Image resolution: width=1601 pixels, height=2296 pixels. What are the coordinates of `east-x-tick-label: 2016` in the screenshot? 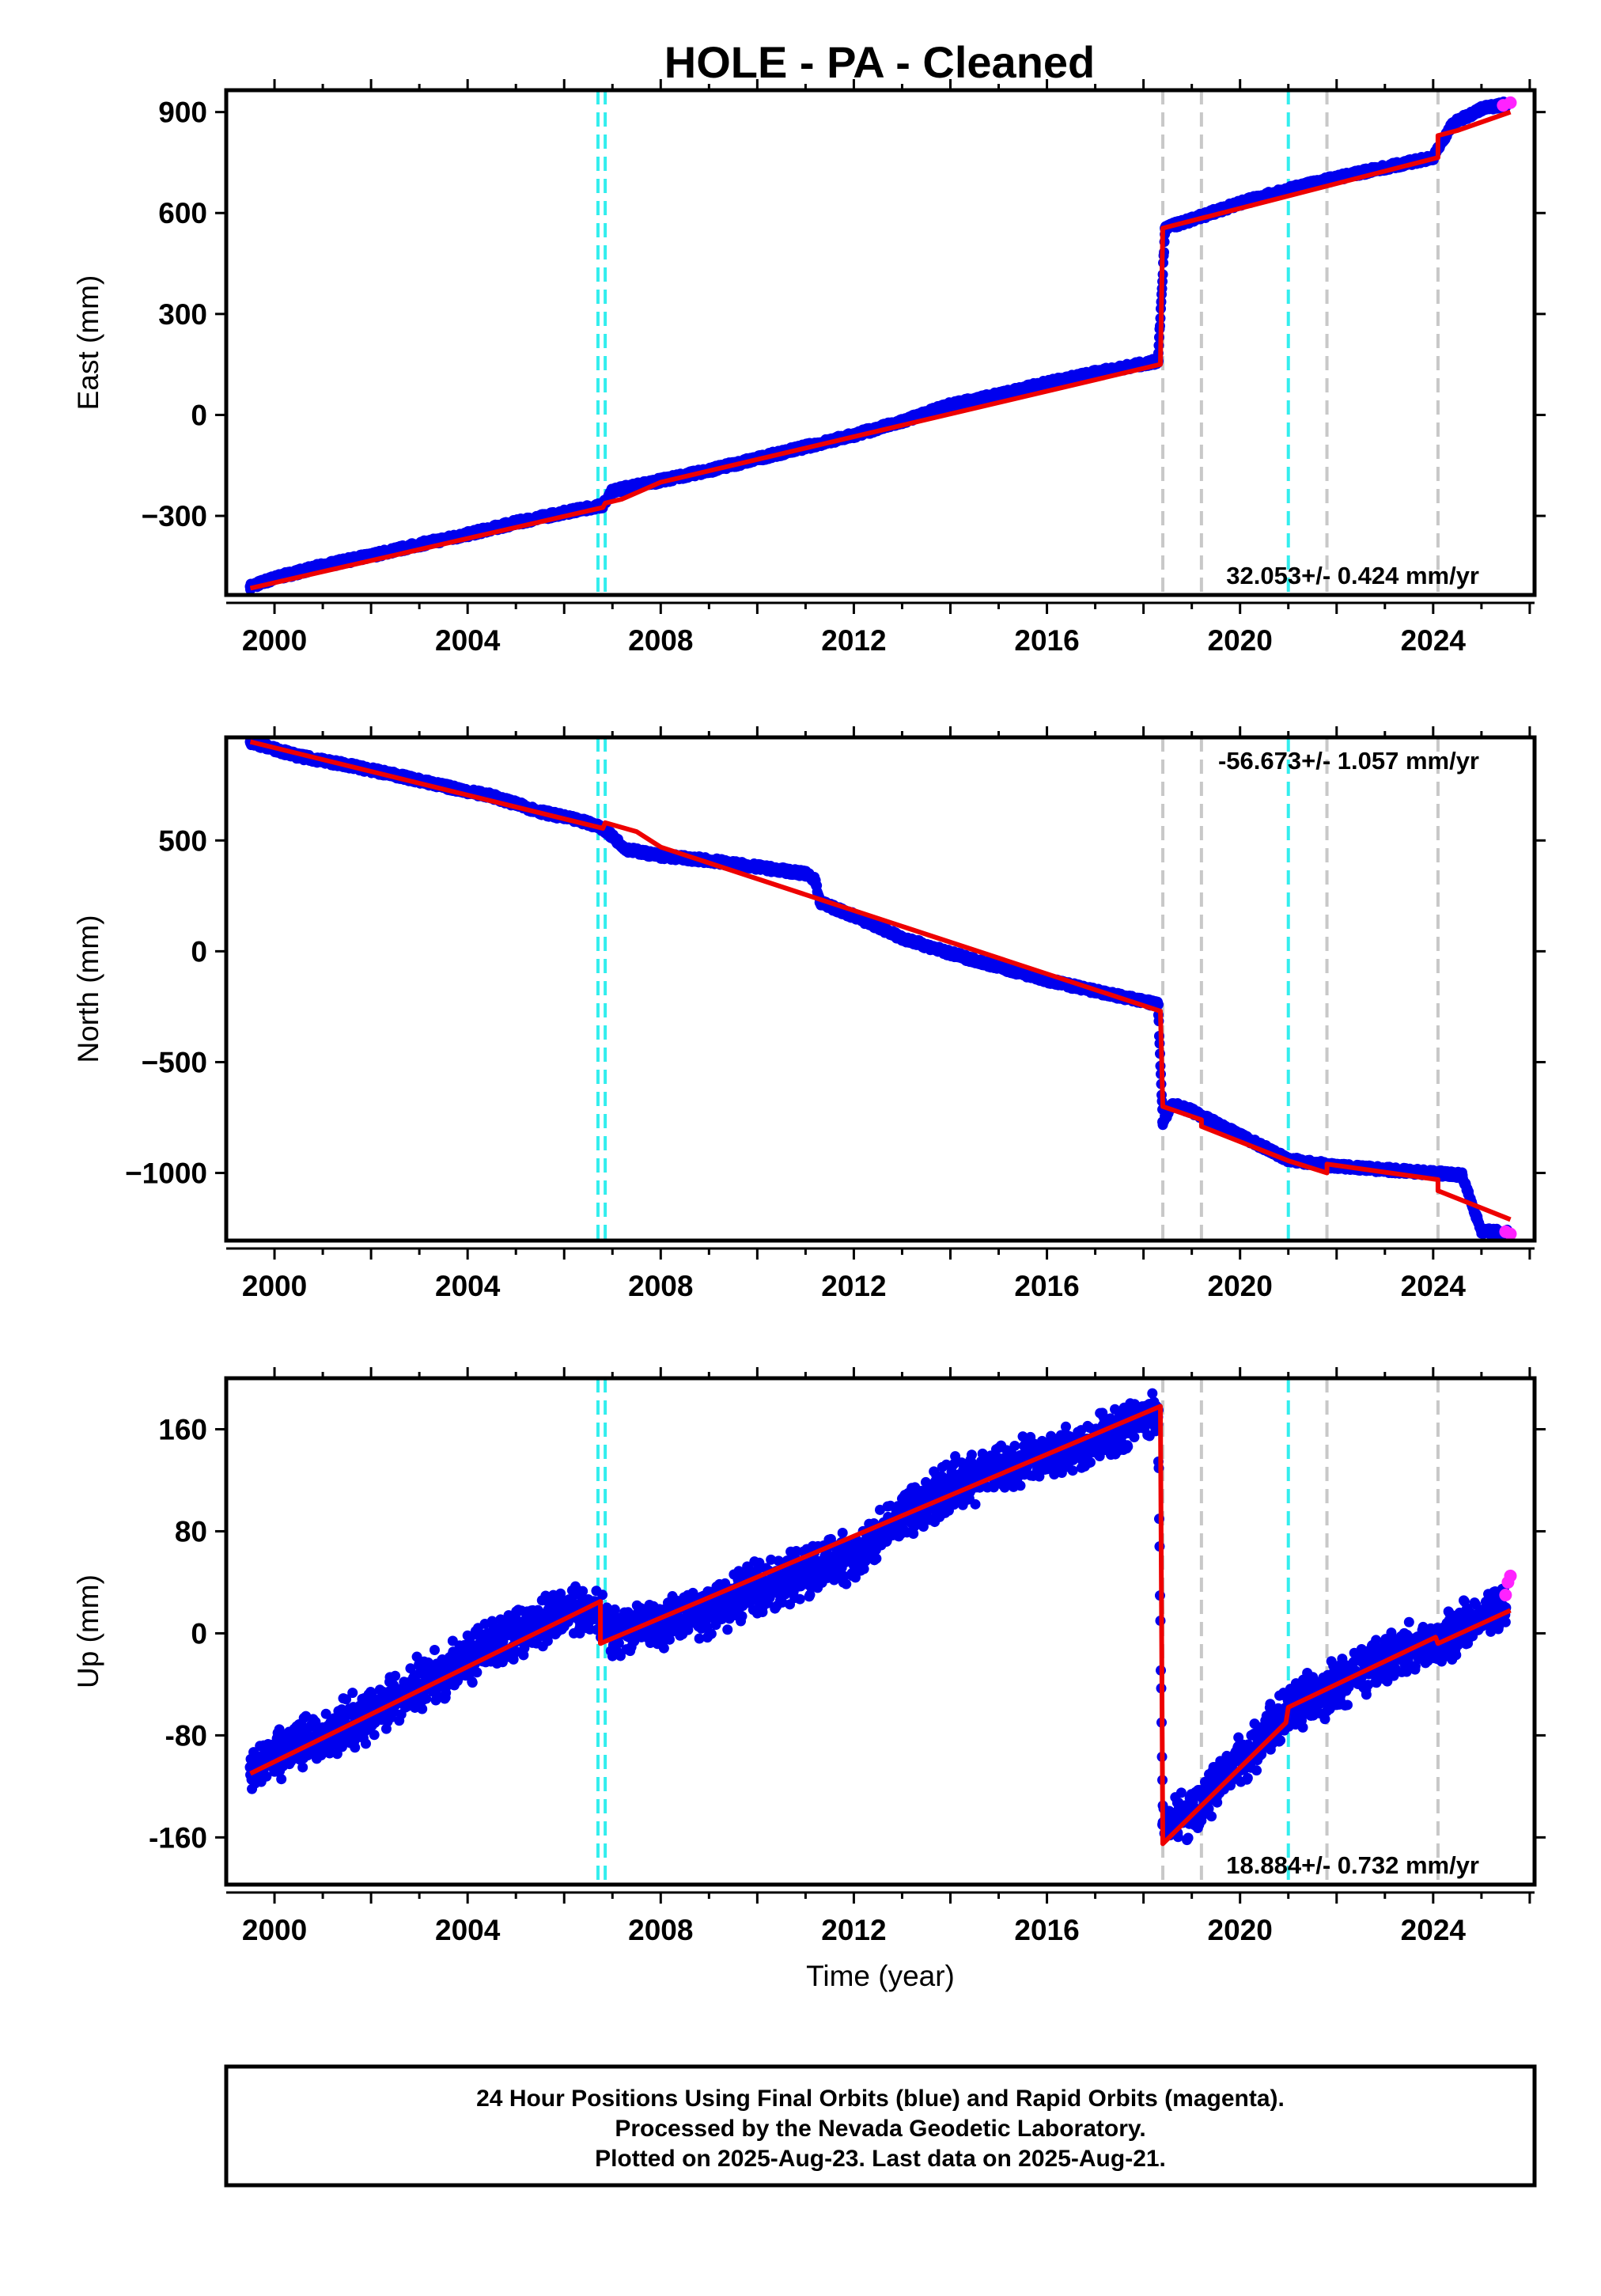 It's located at (1046, 640).